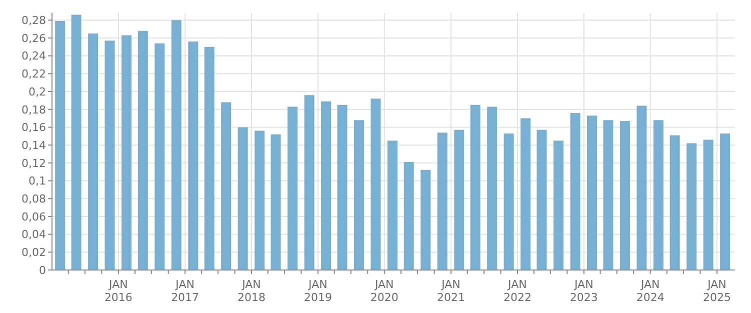 The image size is (751, 313). I want to click on y-tick-label: 0,04, so click(34, 235).